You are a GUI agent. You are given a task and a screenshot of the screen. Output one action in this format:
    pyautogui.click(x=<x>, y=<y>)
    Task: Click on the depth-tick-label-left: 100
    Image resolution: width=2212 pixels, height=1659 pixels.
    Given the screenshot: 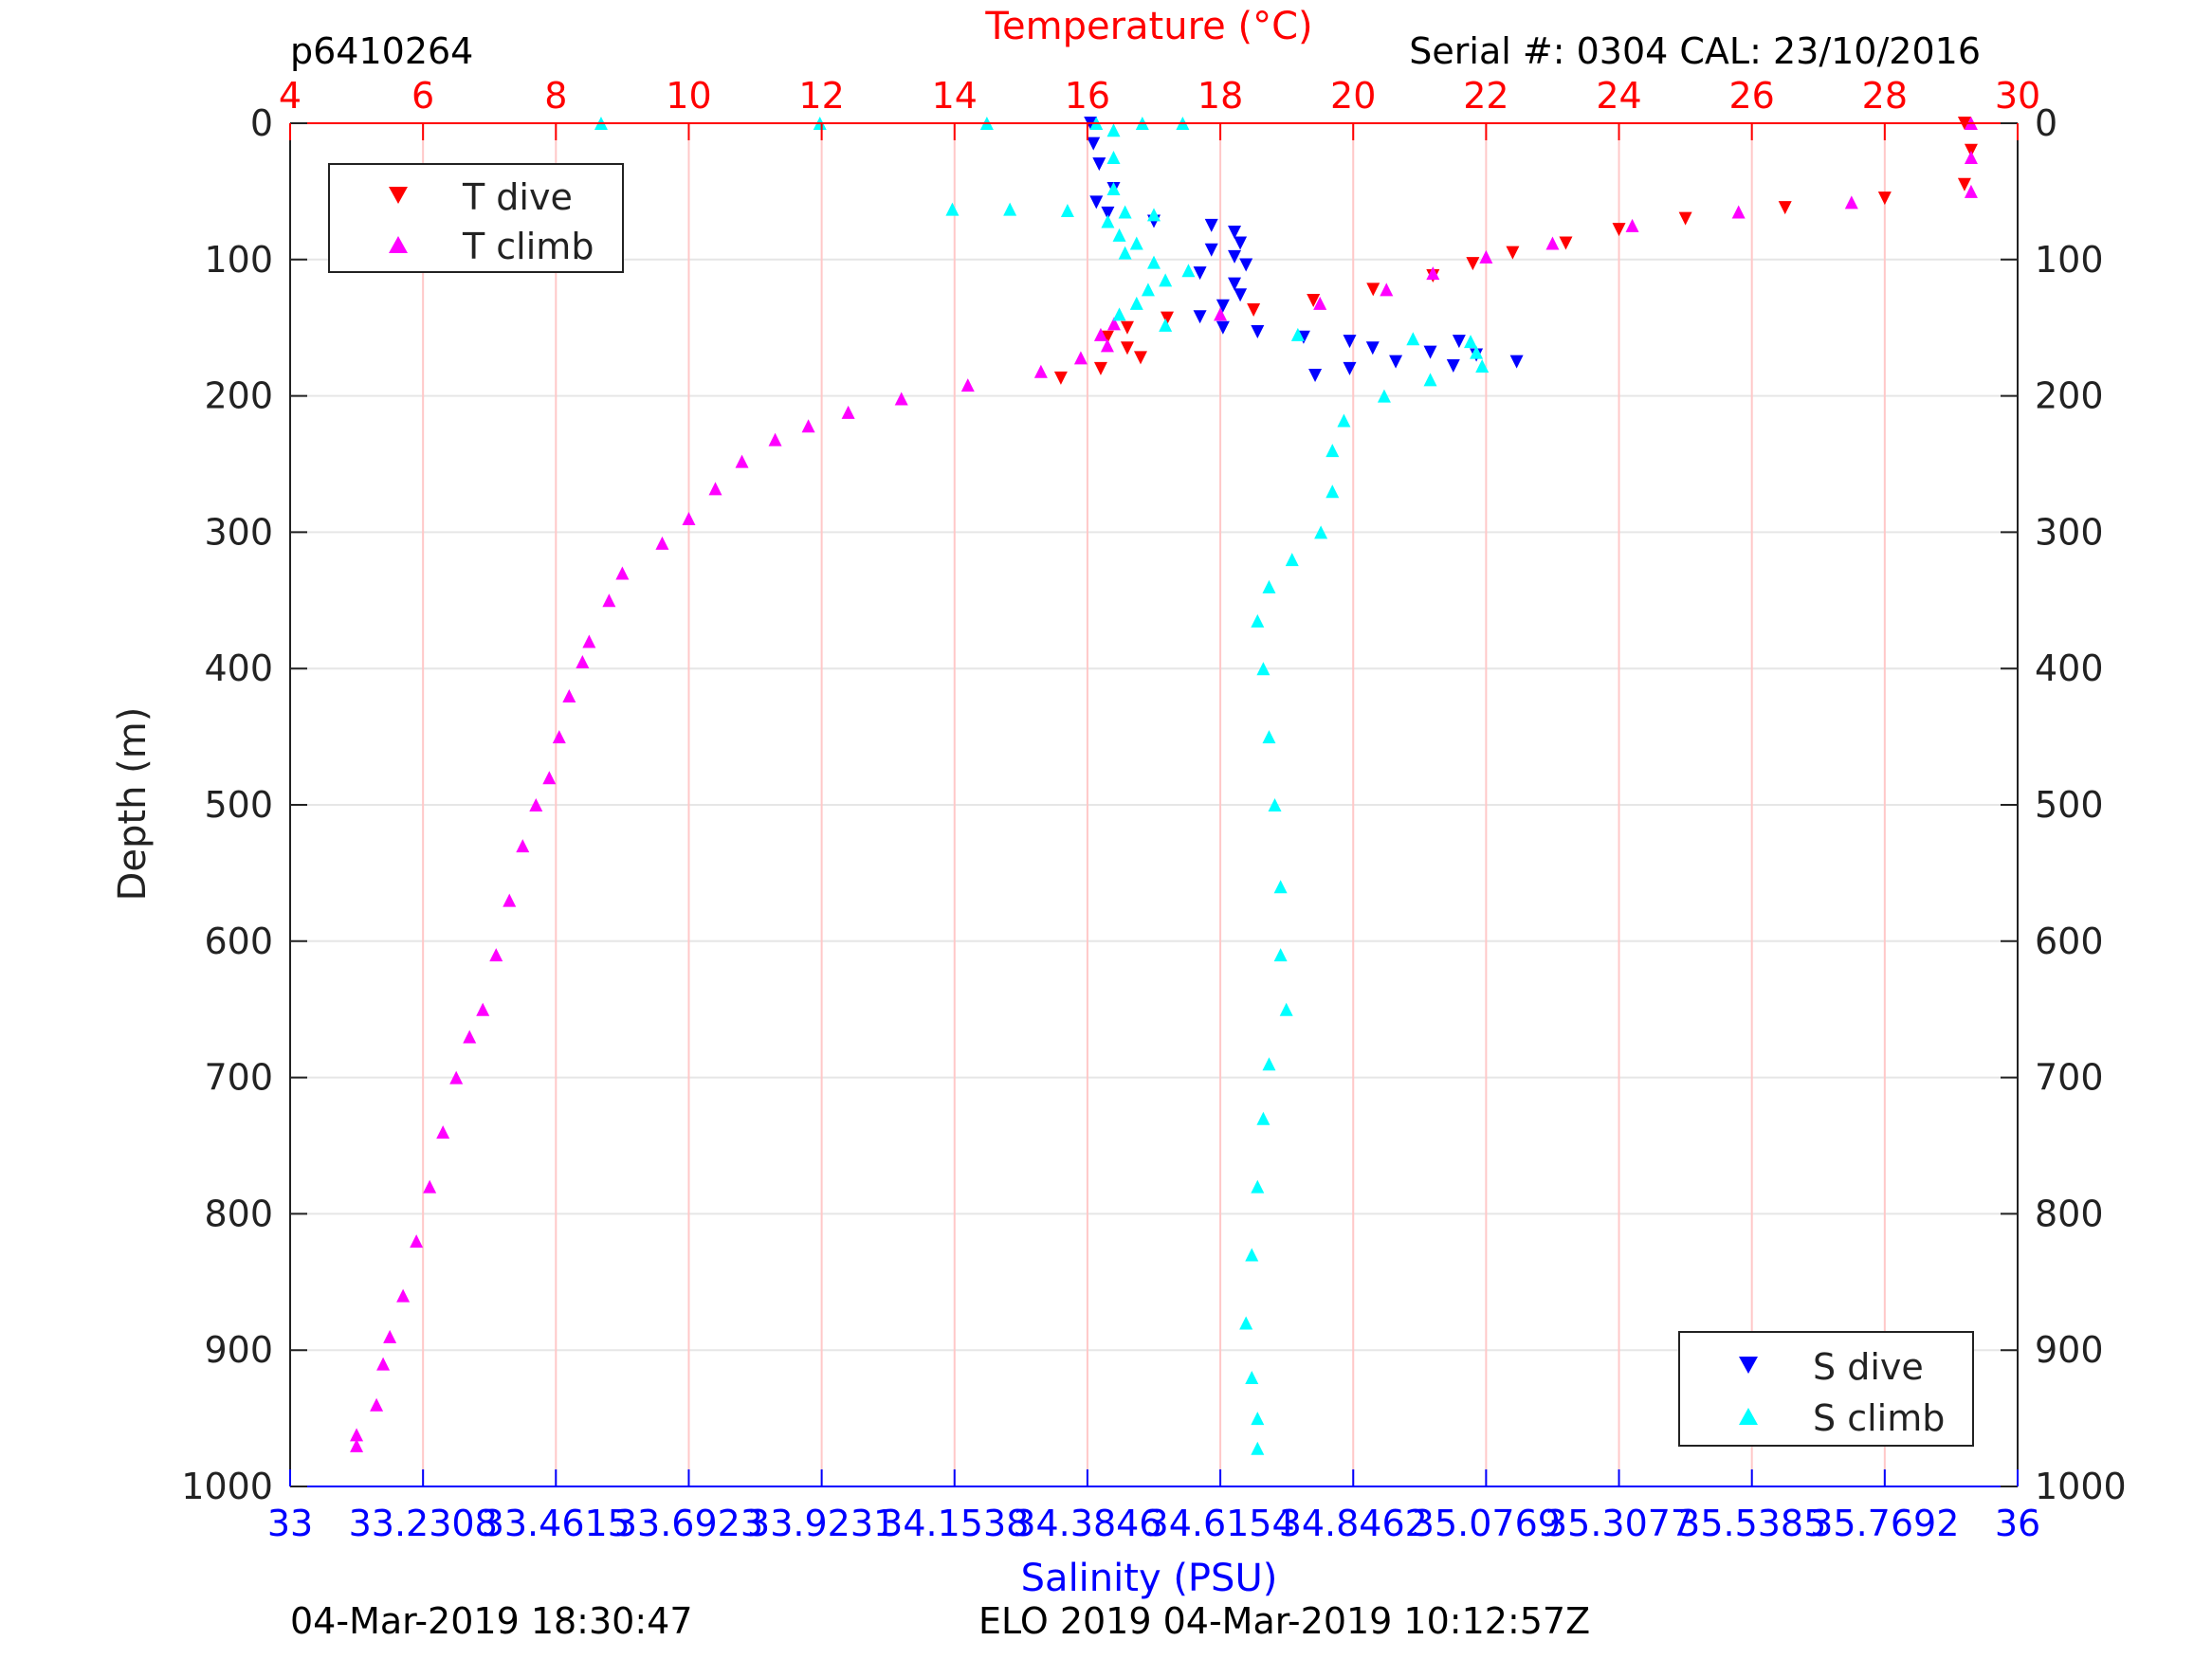 What is the action you would take?
    pyautogui.click(x=238, y=260)
    